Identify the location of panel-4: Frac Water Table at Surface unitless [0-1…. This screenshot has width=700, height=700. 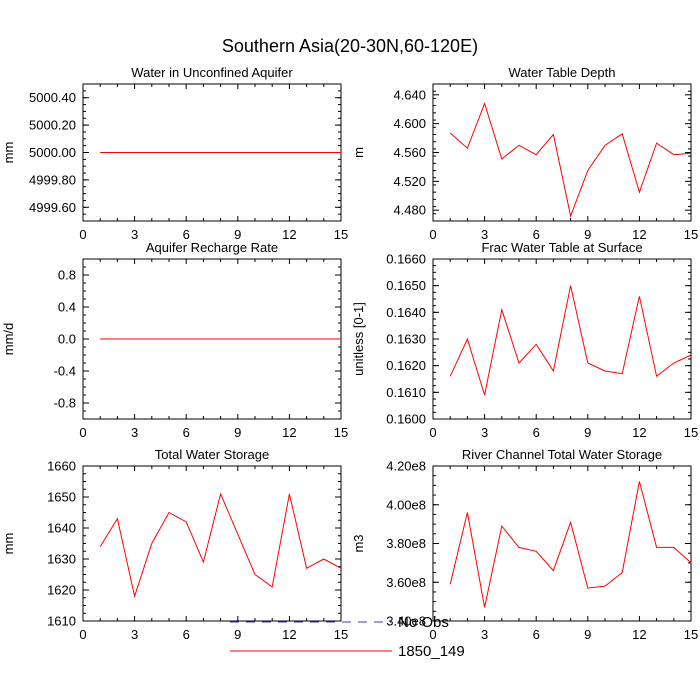
(524, 340).